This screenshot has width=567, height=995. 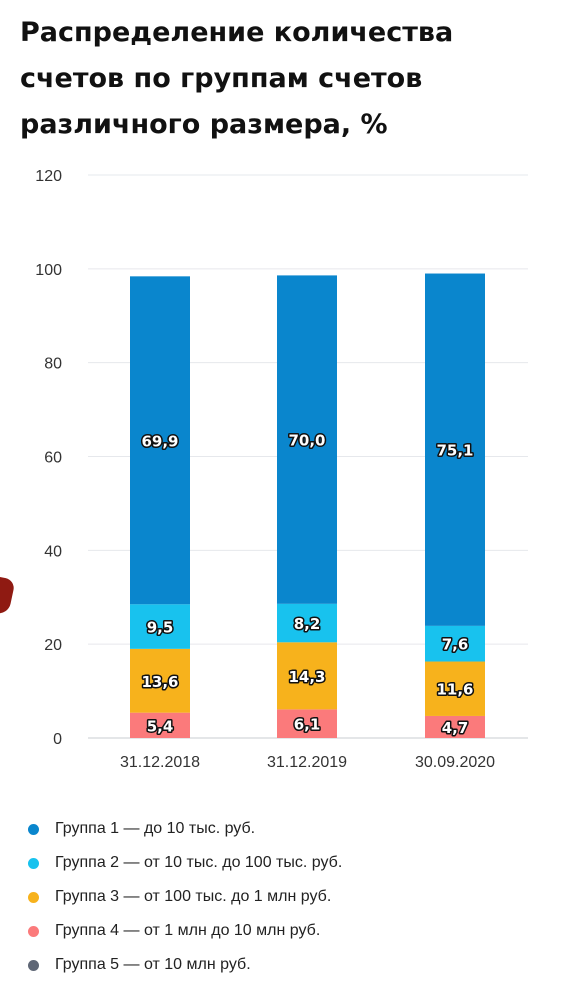 I want to click on data-label: 6,1, so click(x=307, y=725).